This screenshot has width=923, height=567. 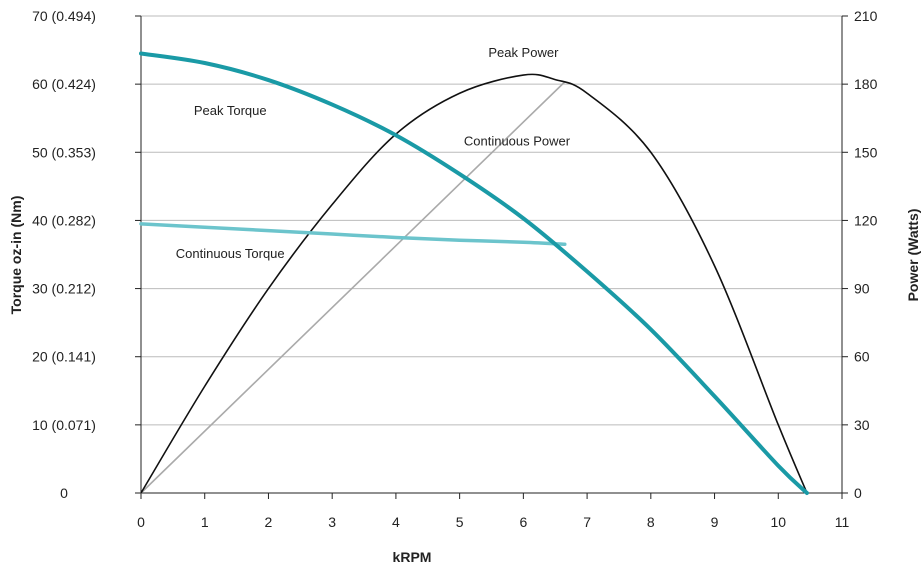 What do you see at coordinates (64, 84) in the screenshot?
I see `left-y-tick-label: 60 (0.424)` at bounding box center [64, 84].